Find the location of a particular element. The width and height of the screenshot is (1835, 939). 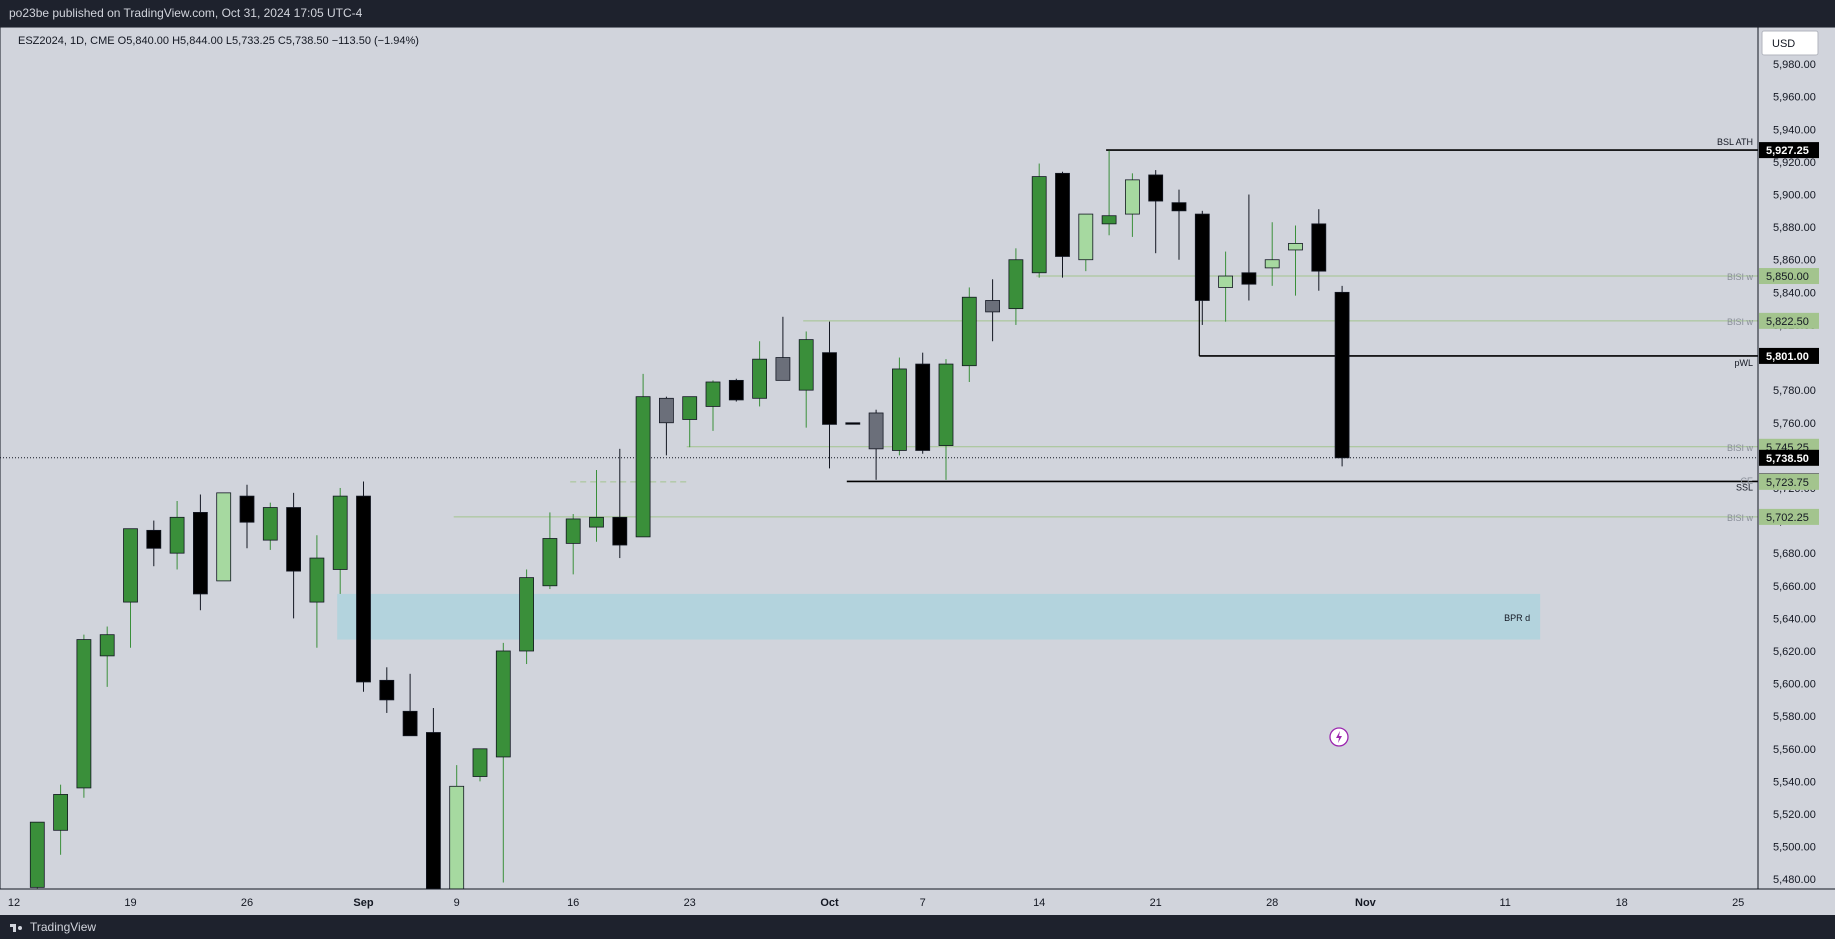

tradingview-footer: TradingView is located at coordinates (917, 927).